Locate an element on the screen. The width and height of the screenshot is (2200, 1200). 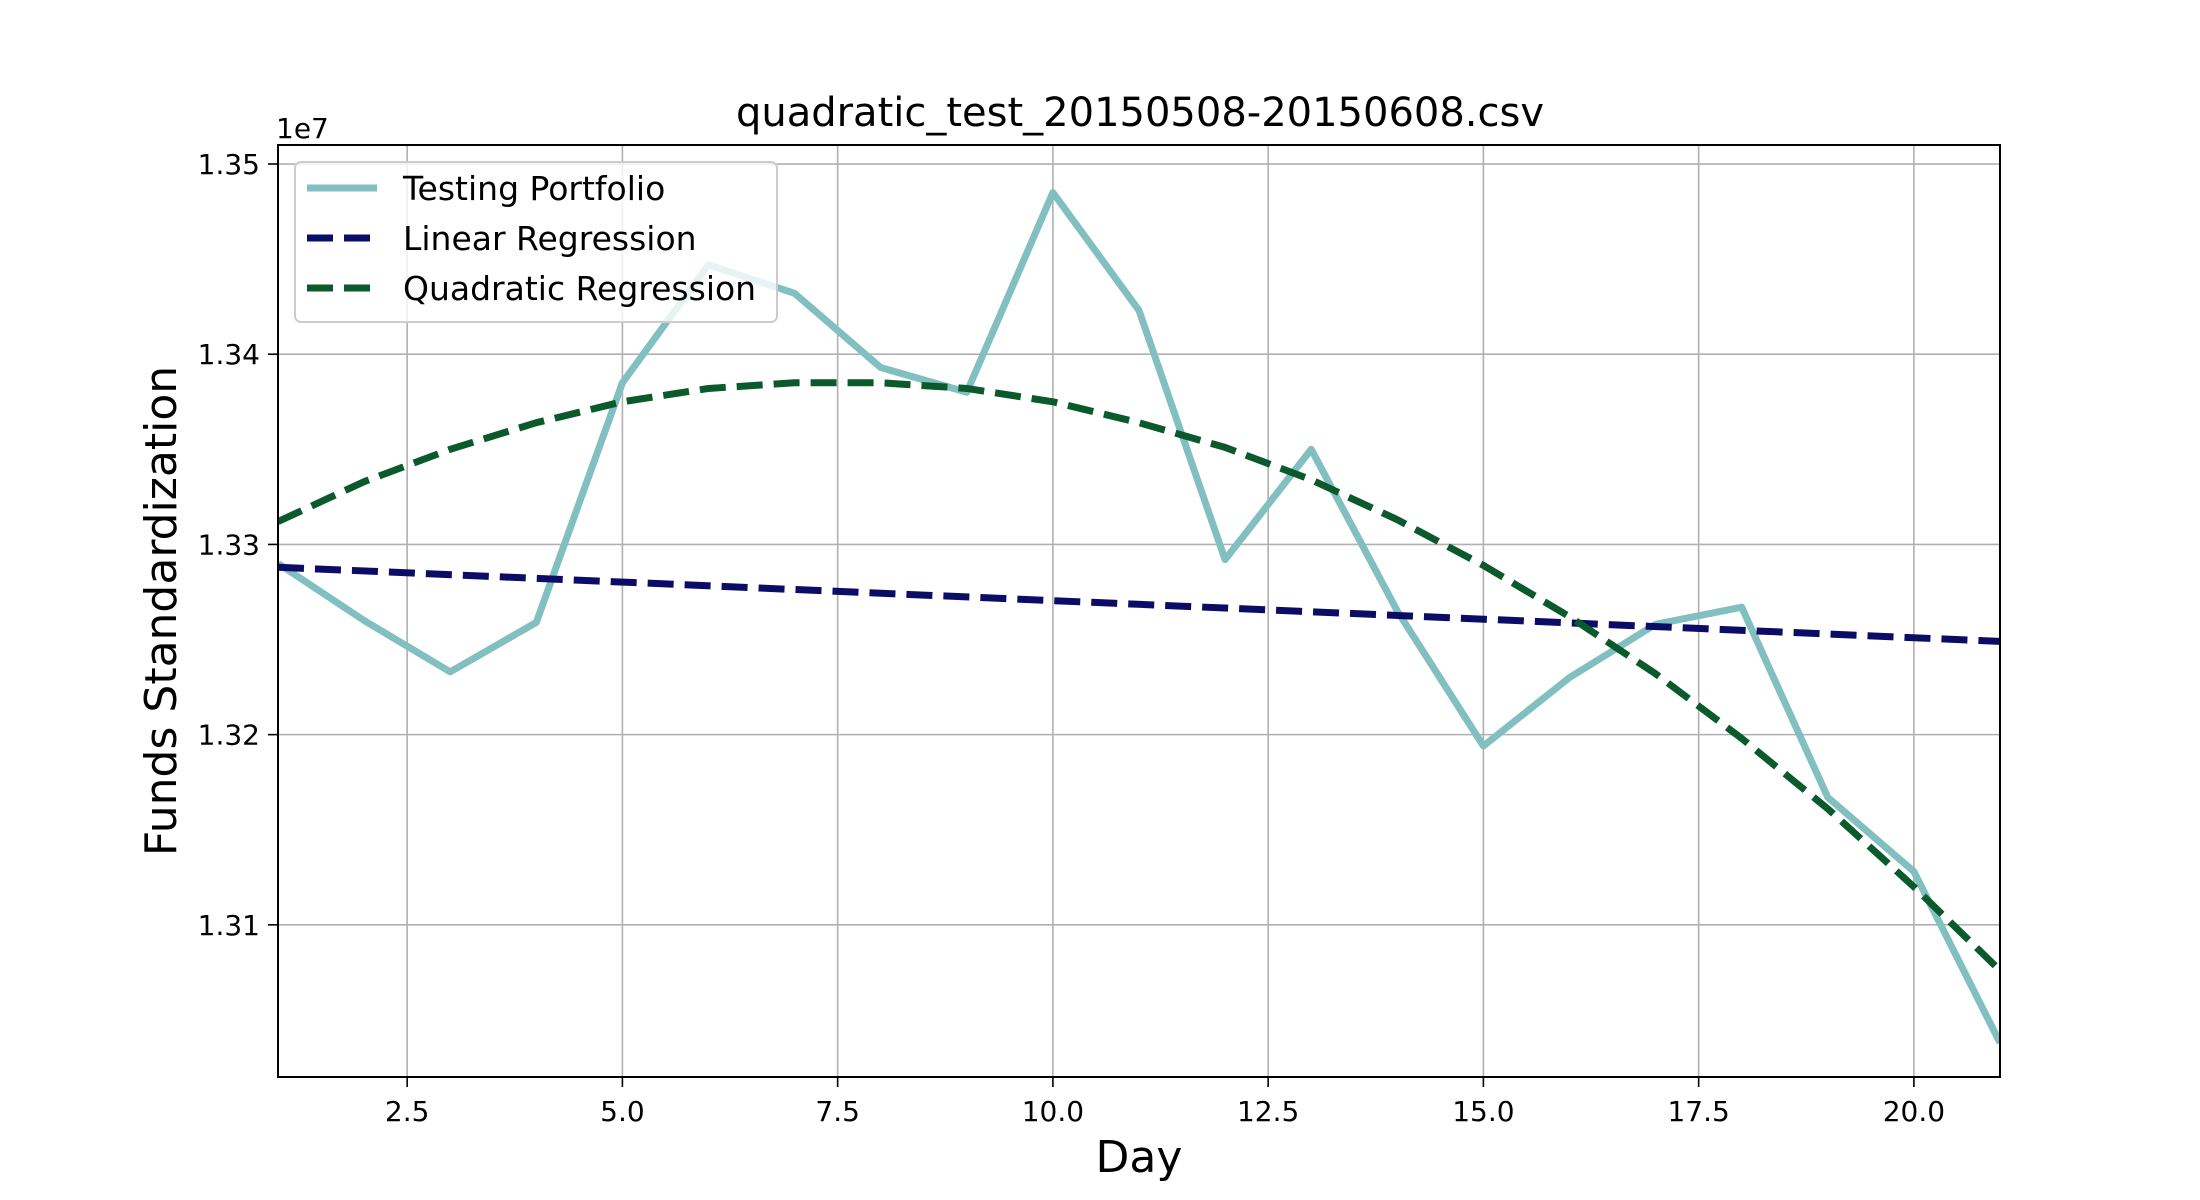
x-tick-label: 12.5 is located at coordinates (1268, 1111).